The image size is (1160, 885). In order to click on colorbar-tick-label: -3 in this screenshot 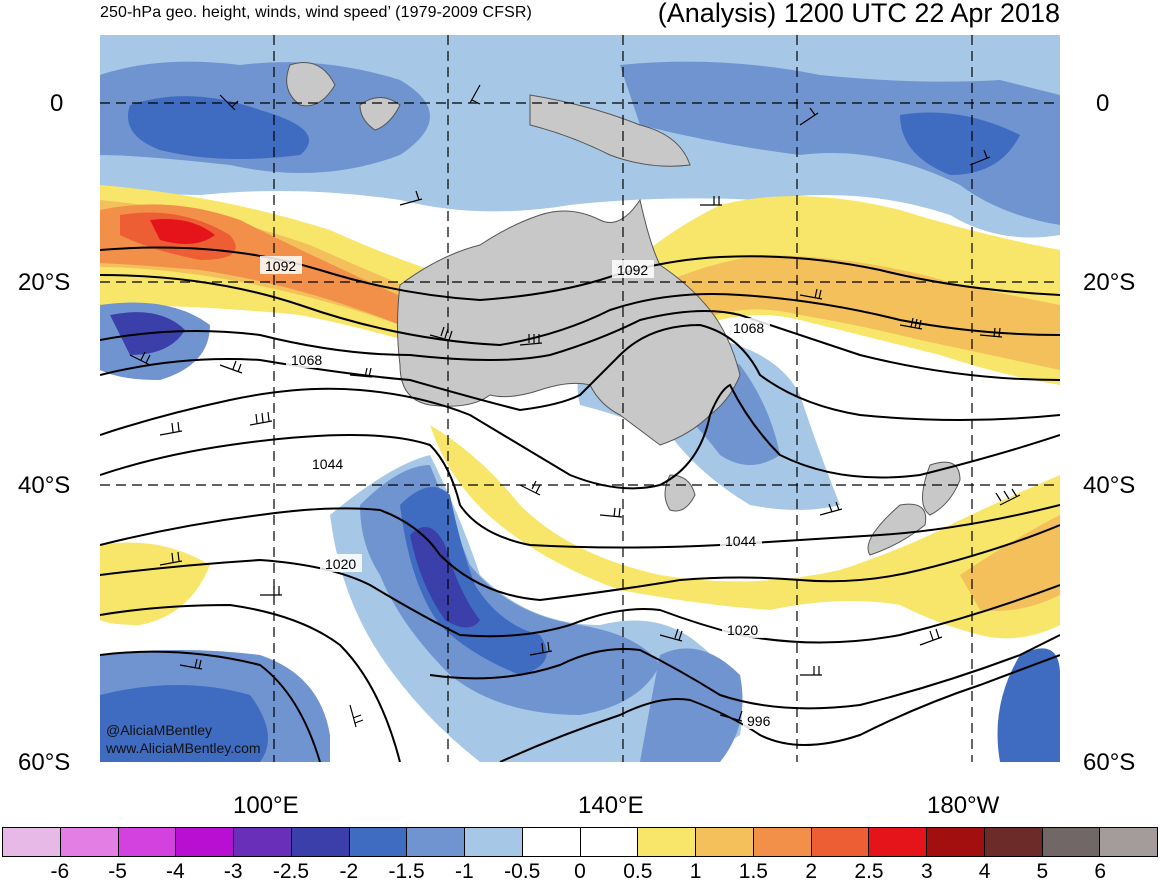, I will do `click(233, 871)`.